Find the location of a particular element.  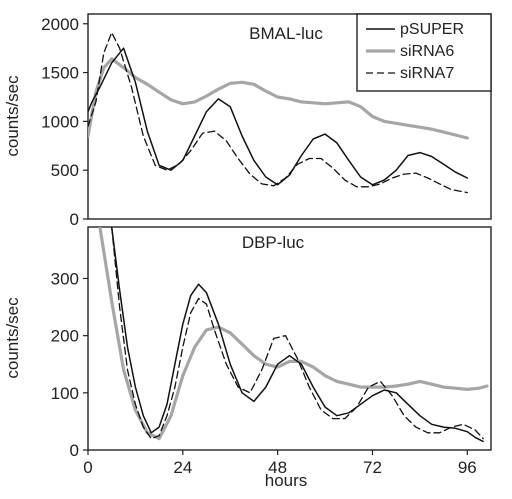

bmal-luc-y-ticks: 0 500 1000 1500 2000 is located at coordinates (64, 122).